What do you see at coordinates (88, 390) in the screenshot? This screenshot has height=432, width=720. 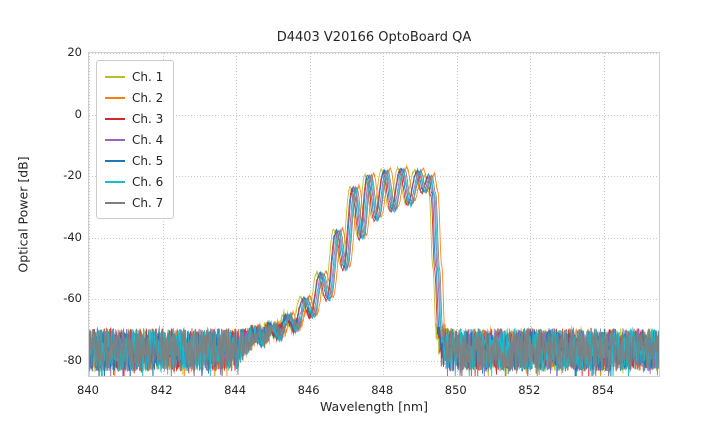 I see `x-tick-label: 840` at bounding box center [88, 390].